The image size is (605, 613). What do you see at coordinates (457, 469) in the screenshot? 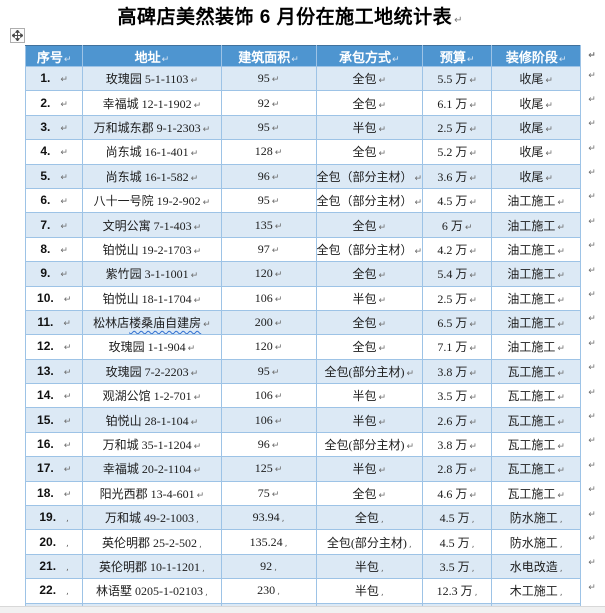
I see `cell-budget: 2.8 万 ↵` at bounding box center [457, 469].